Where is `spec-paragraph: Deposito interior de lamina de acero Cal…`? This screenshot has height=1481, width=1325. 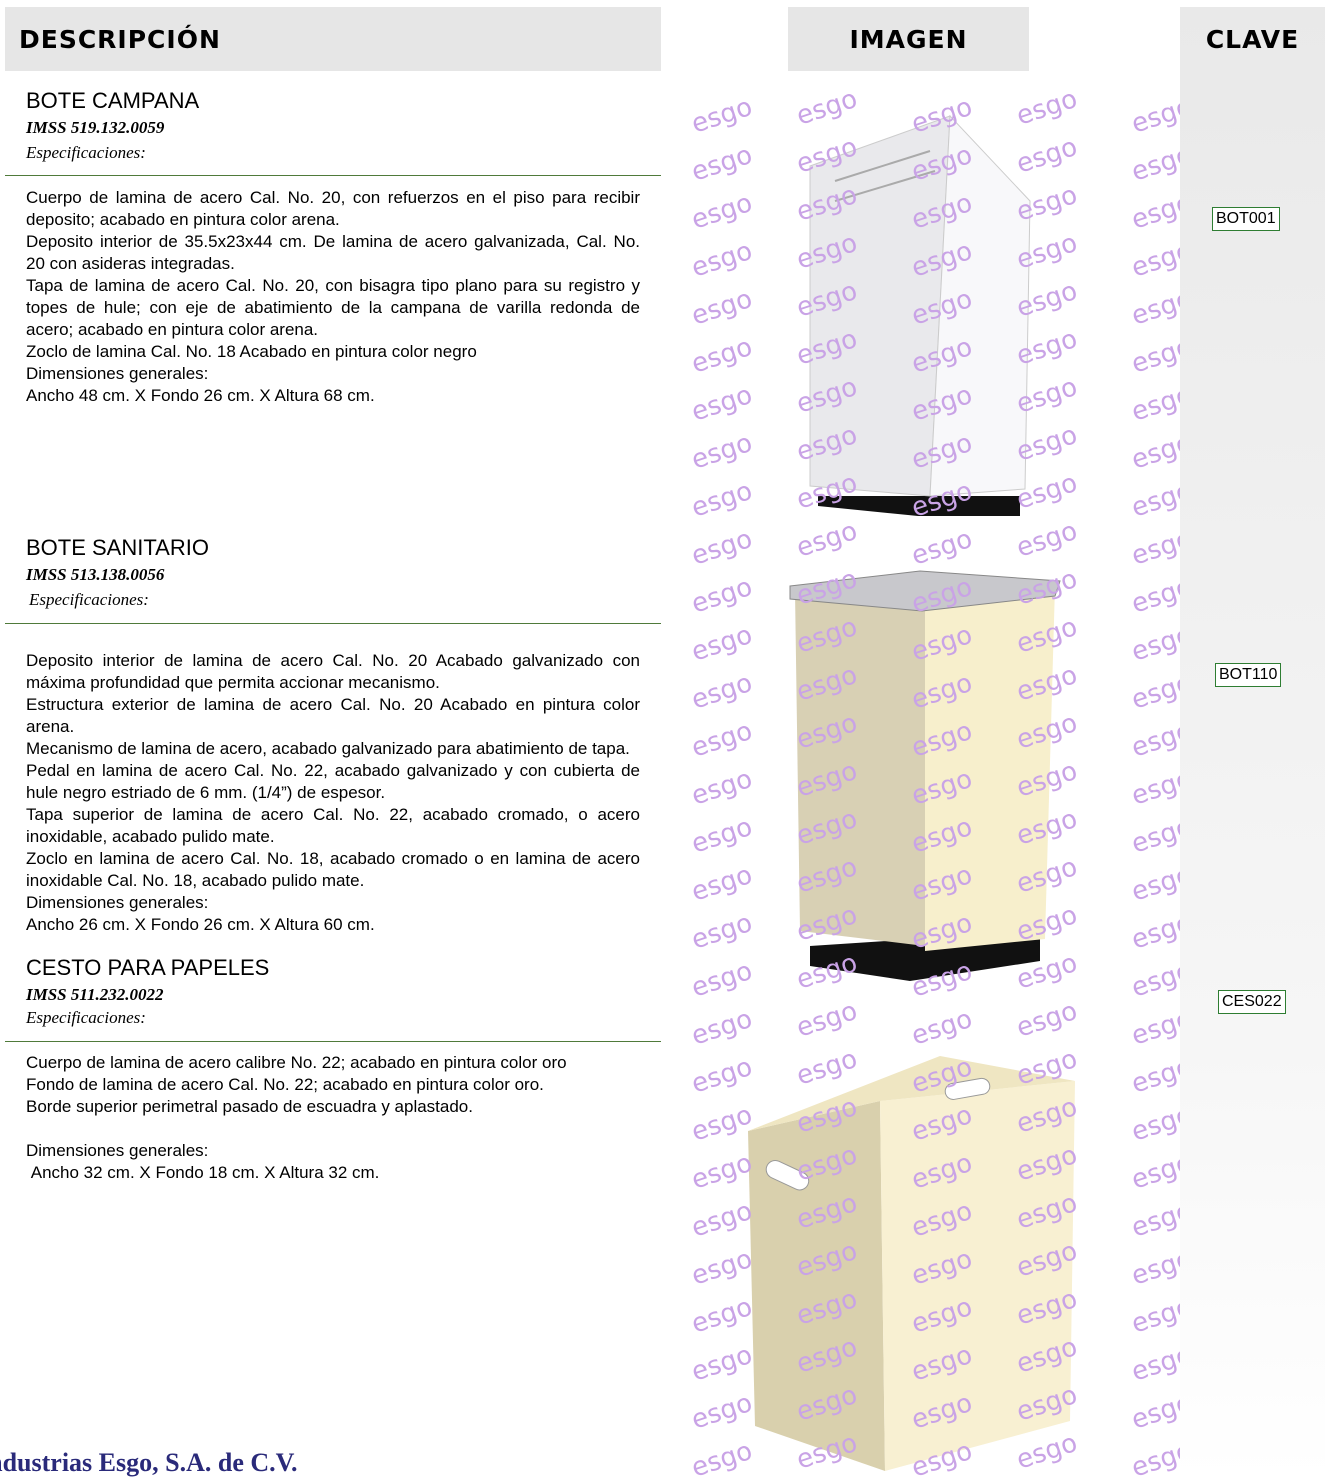 spec-paragraph: Deposito interior de lamina de acero Cal… is located at coordinates (335, 671).